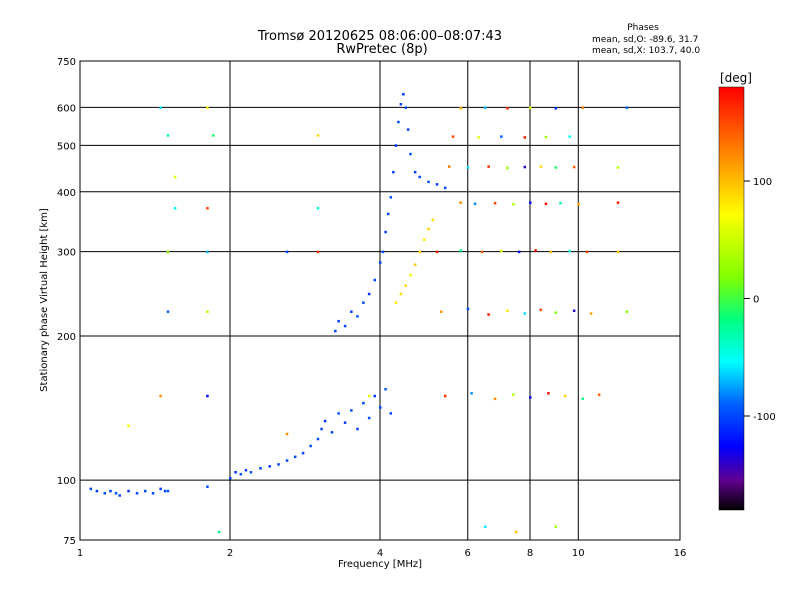 The width and height of the screenshot is (800, 600). I want to click on x-tick-label: 6, so click(468, 553).